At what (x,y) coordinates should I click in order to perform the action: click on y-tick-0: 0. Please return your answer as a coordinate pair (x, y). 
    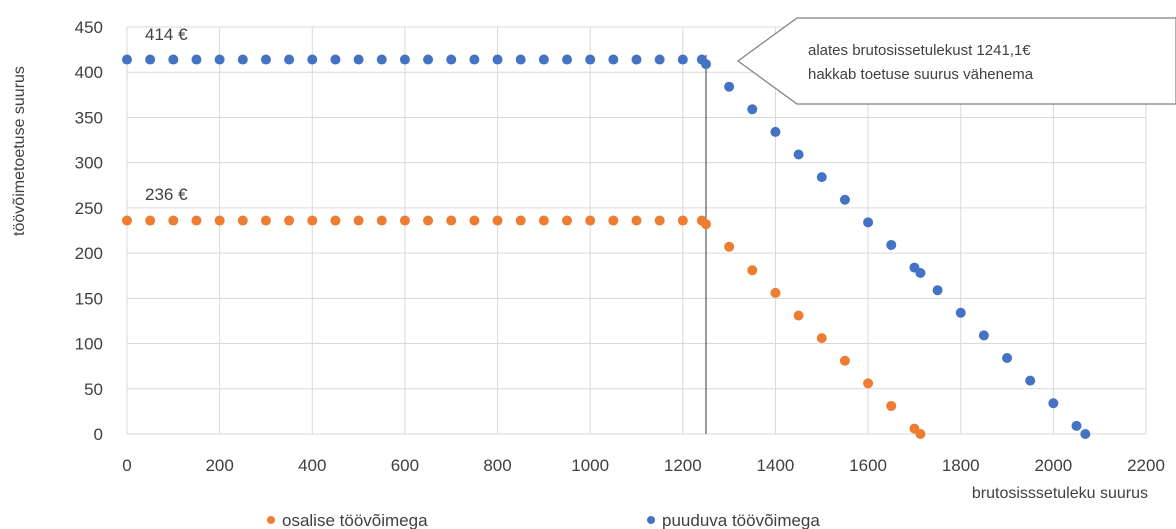
    Looking at the image, I should click on (98, 434).